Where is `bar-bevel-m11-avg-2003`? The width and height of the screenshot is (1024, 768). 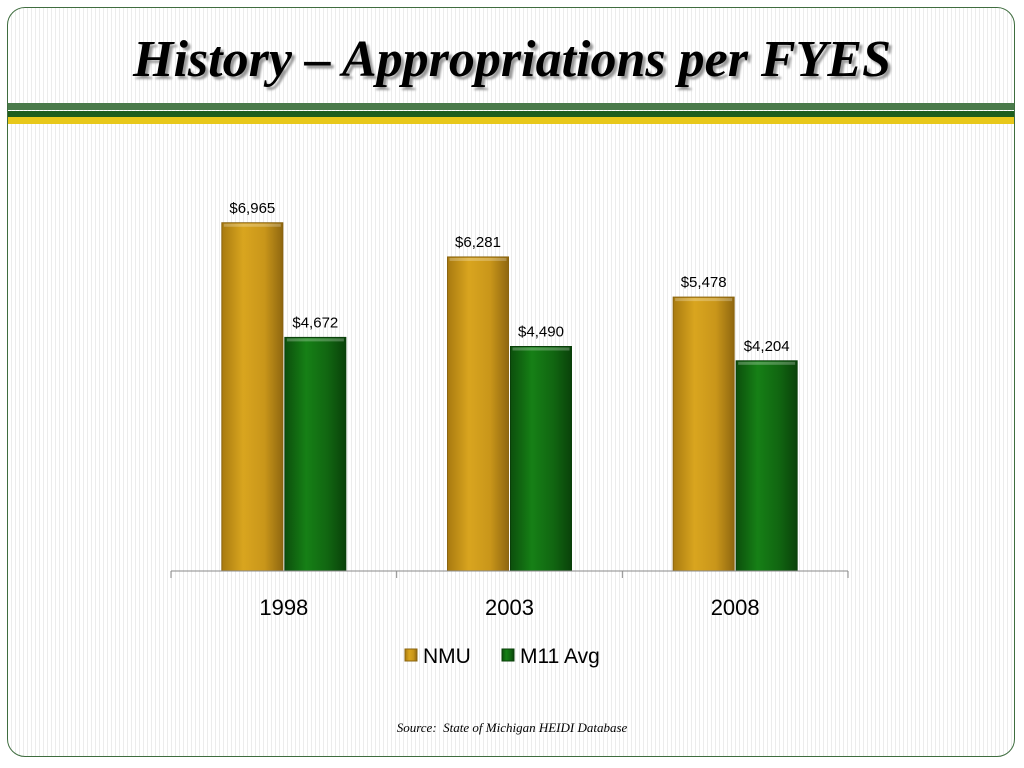 bar-bevel-m11-avg-2003 is located at coordinates (541, 349).